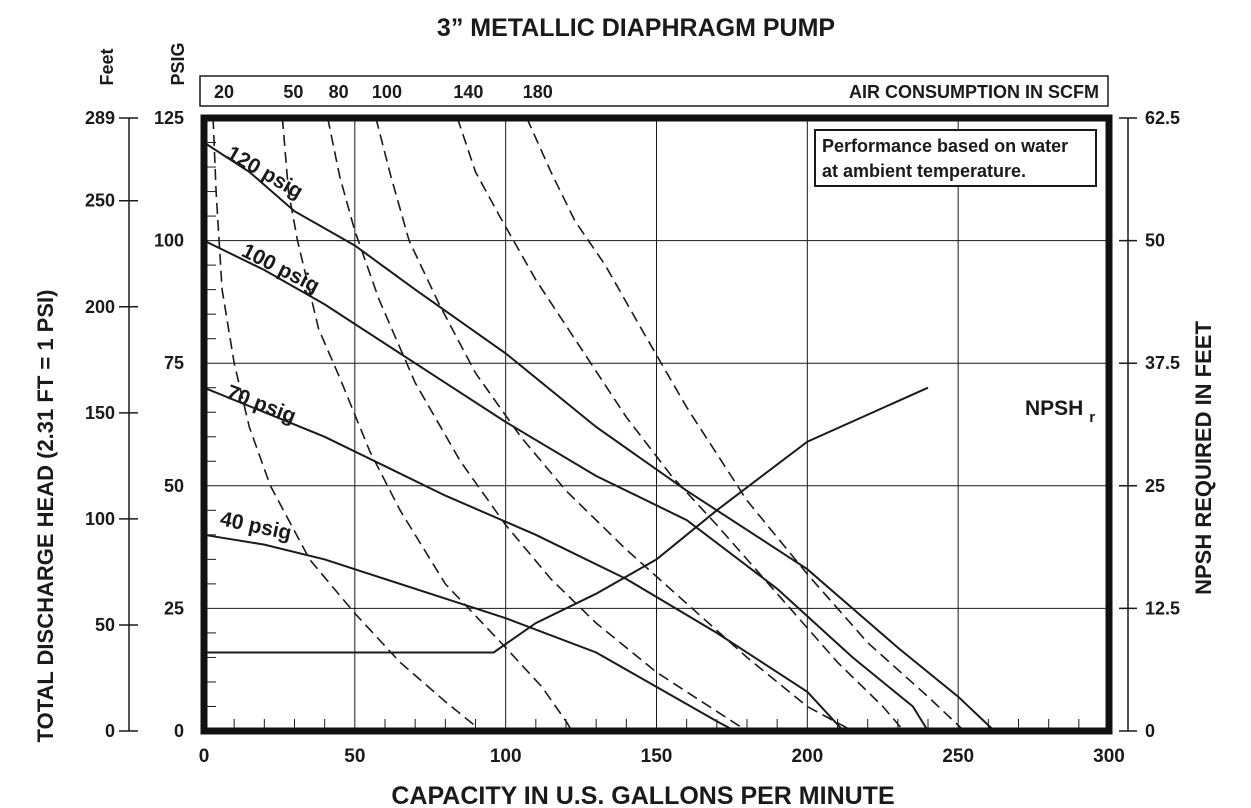 Image resolution: width=1251 pixels, height=808 pixels. I want to click on feet-tick-label-250: 250, so click(100, 201).